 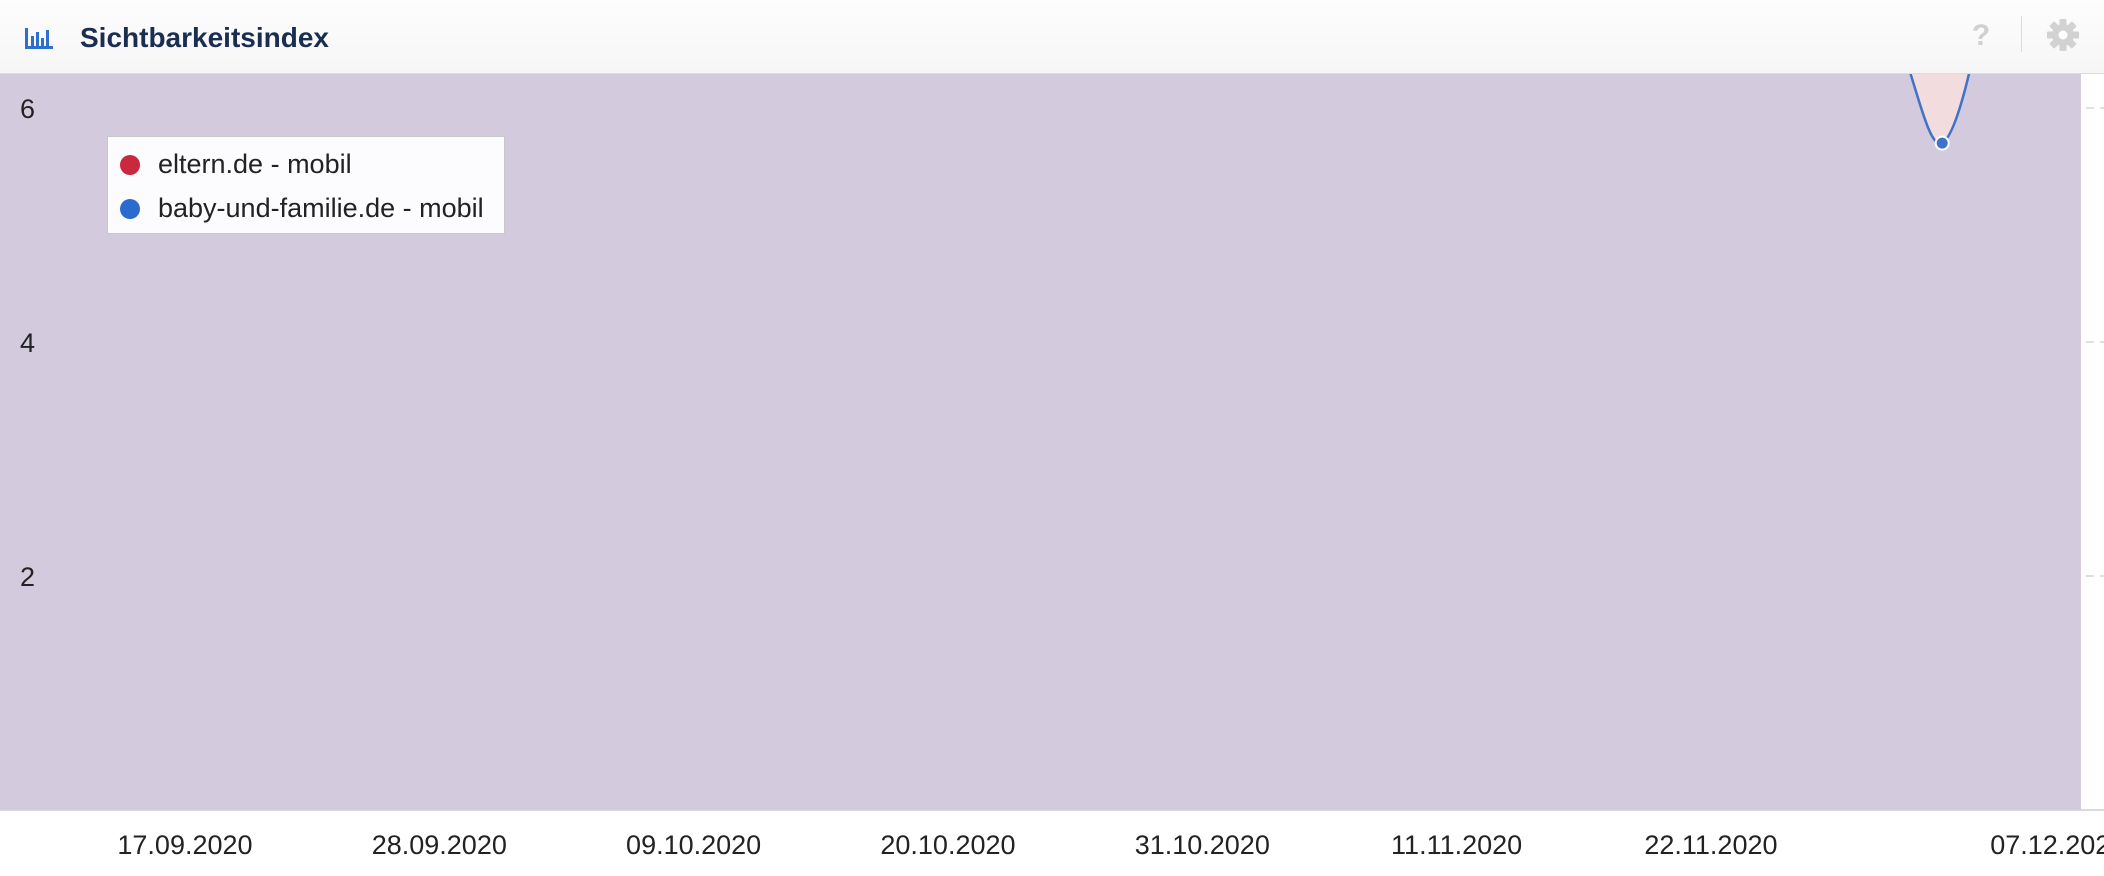 What do you see at coordinates (1052, 37) in the screenshot?
I see `widget-header: Sichtbarkeitsindex ?` at bounding box center [1052, 37].